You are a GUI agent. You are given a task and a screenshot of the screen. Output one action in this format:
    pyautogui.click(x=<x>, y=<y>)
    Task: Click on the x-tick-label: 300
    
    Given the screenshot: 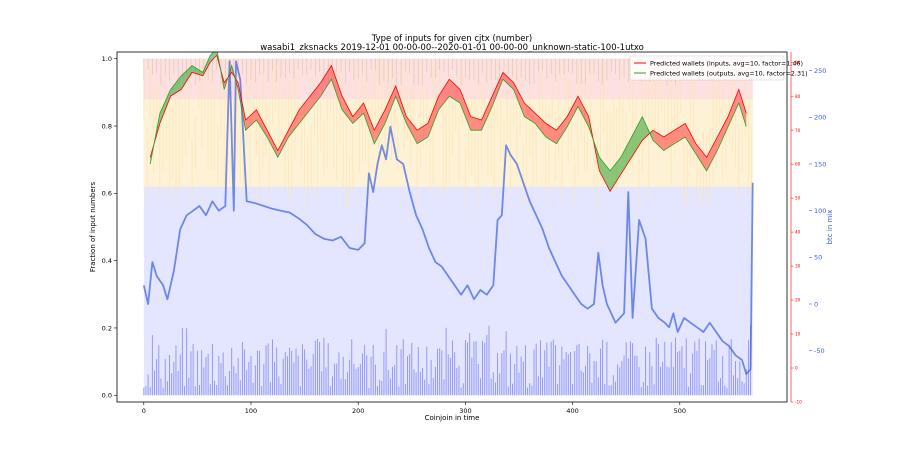 What is the action you would take?
    pyautogui.click(x=465, y=411)
    